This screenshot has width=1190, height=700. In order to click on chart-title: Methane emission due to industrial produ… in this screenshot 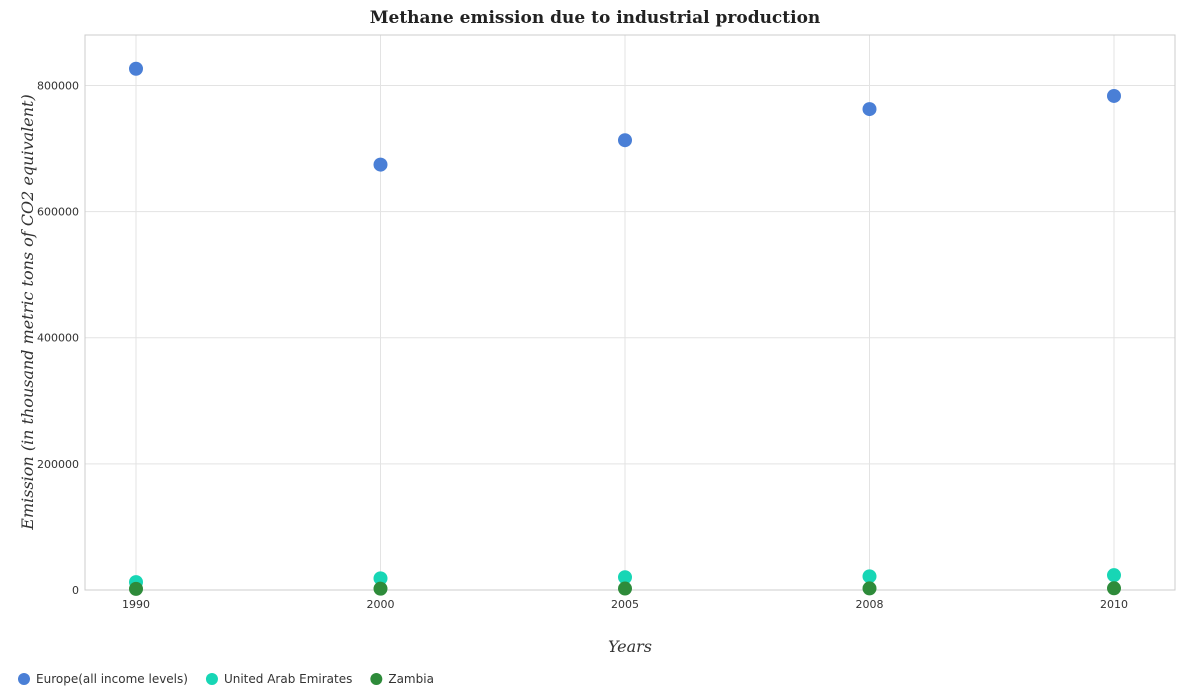, I will do `click(595, 18)`.